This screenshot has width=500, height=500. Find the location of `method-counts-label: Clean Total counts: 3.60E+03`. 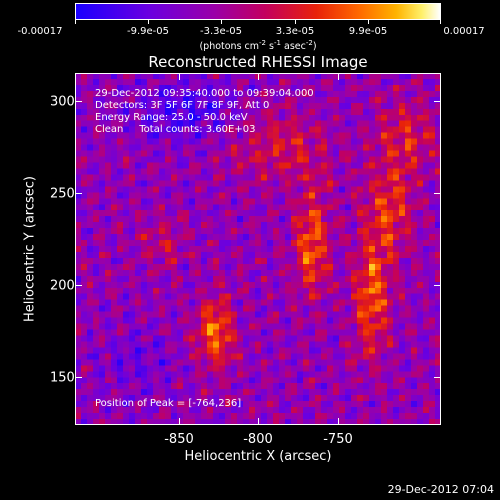

method-counts-label: Clean Total counts: 3.60E+03 is located at coordinates (175, 129).